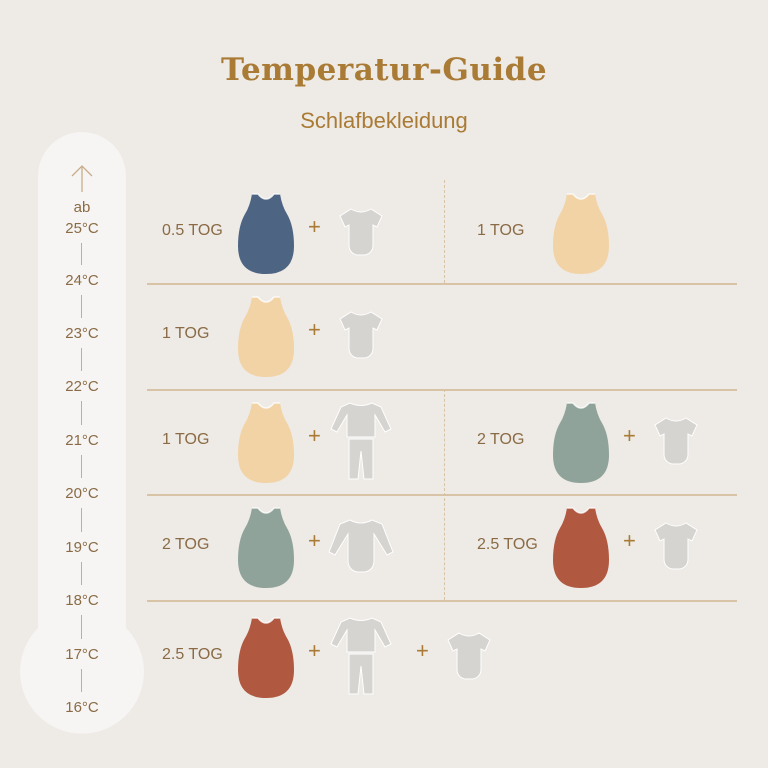 The height and width of the screenshot is (768, 768). I want to click on tog-label: 0.5 TOG, so click(192, 230).